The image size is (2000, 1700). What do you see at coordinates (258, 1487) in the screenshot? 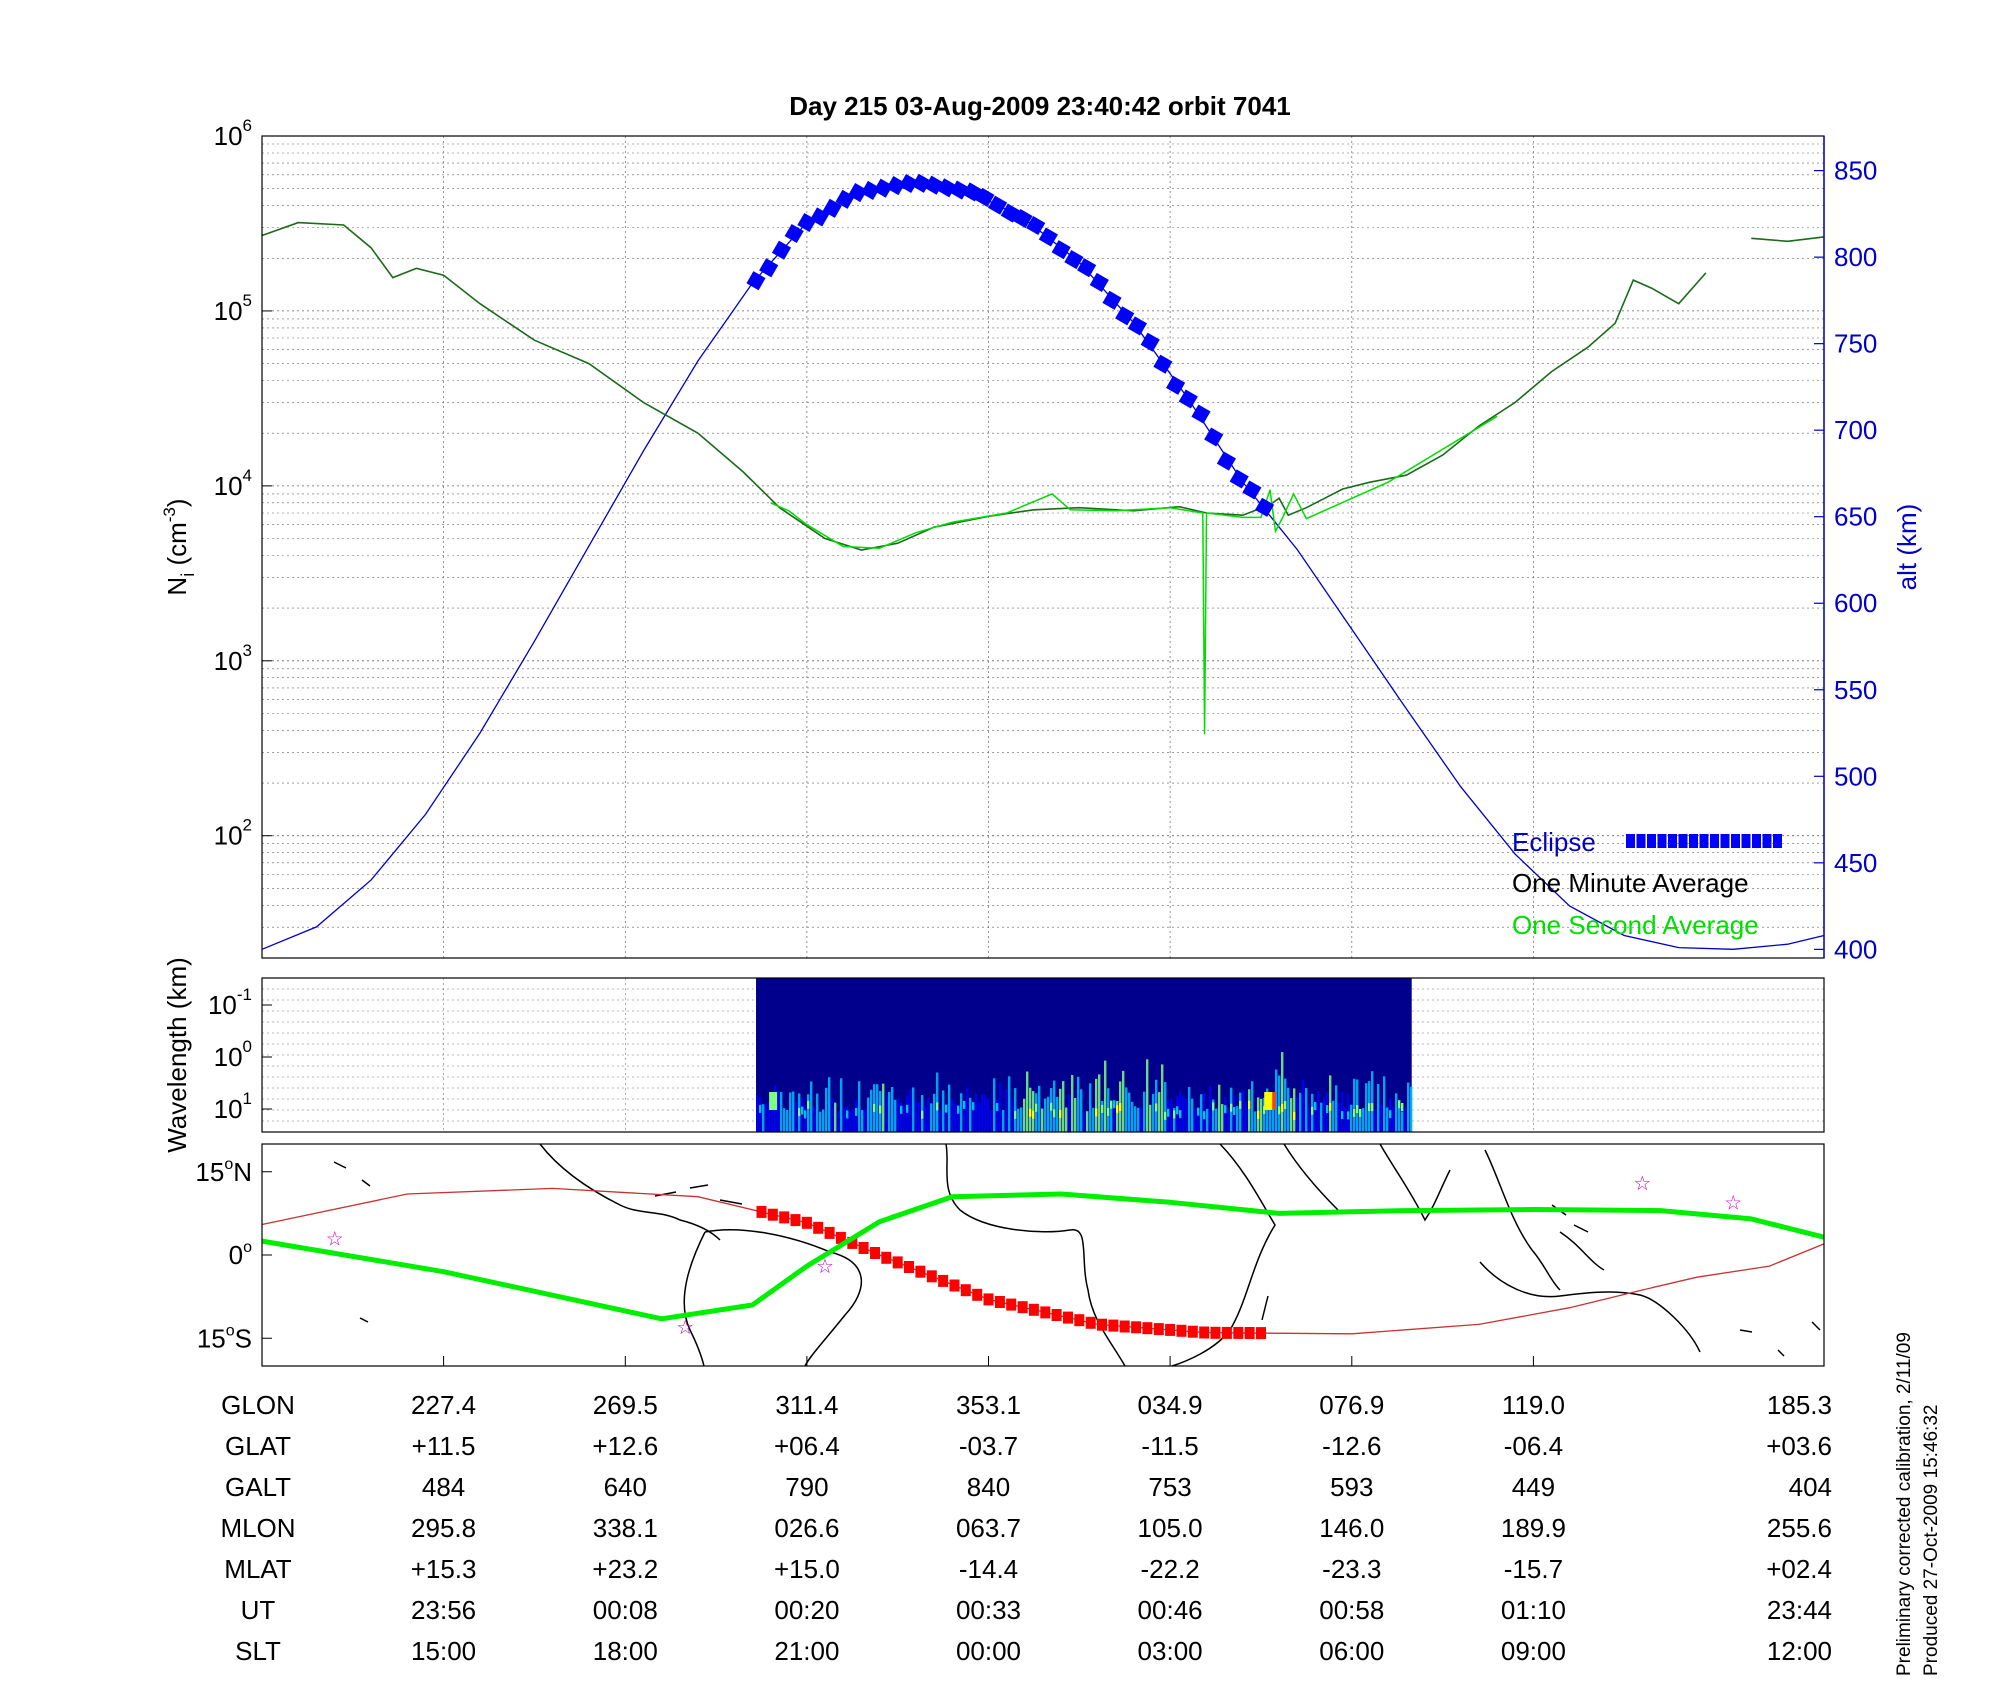
I see `table-row-label: GALT` at bounding box center [258, 1487].